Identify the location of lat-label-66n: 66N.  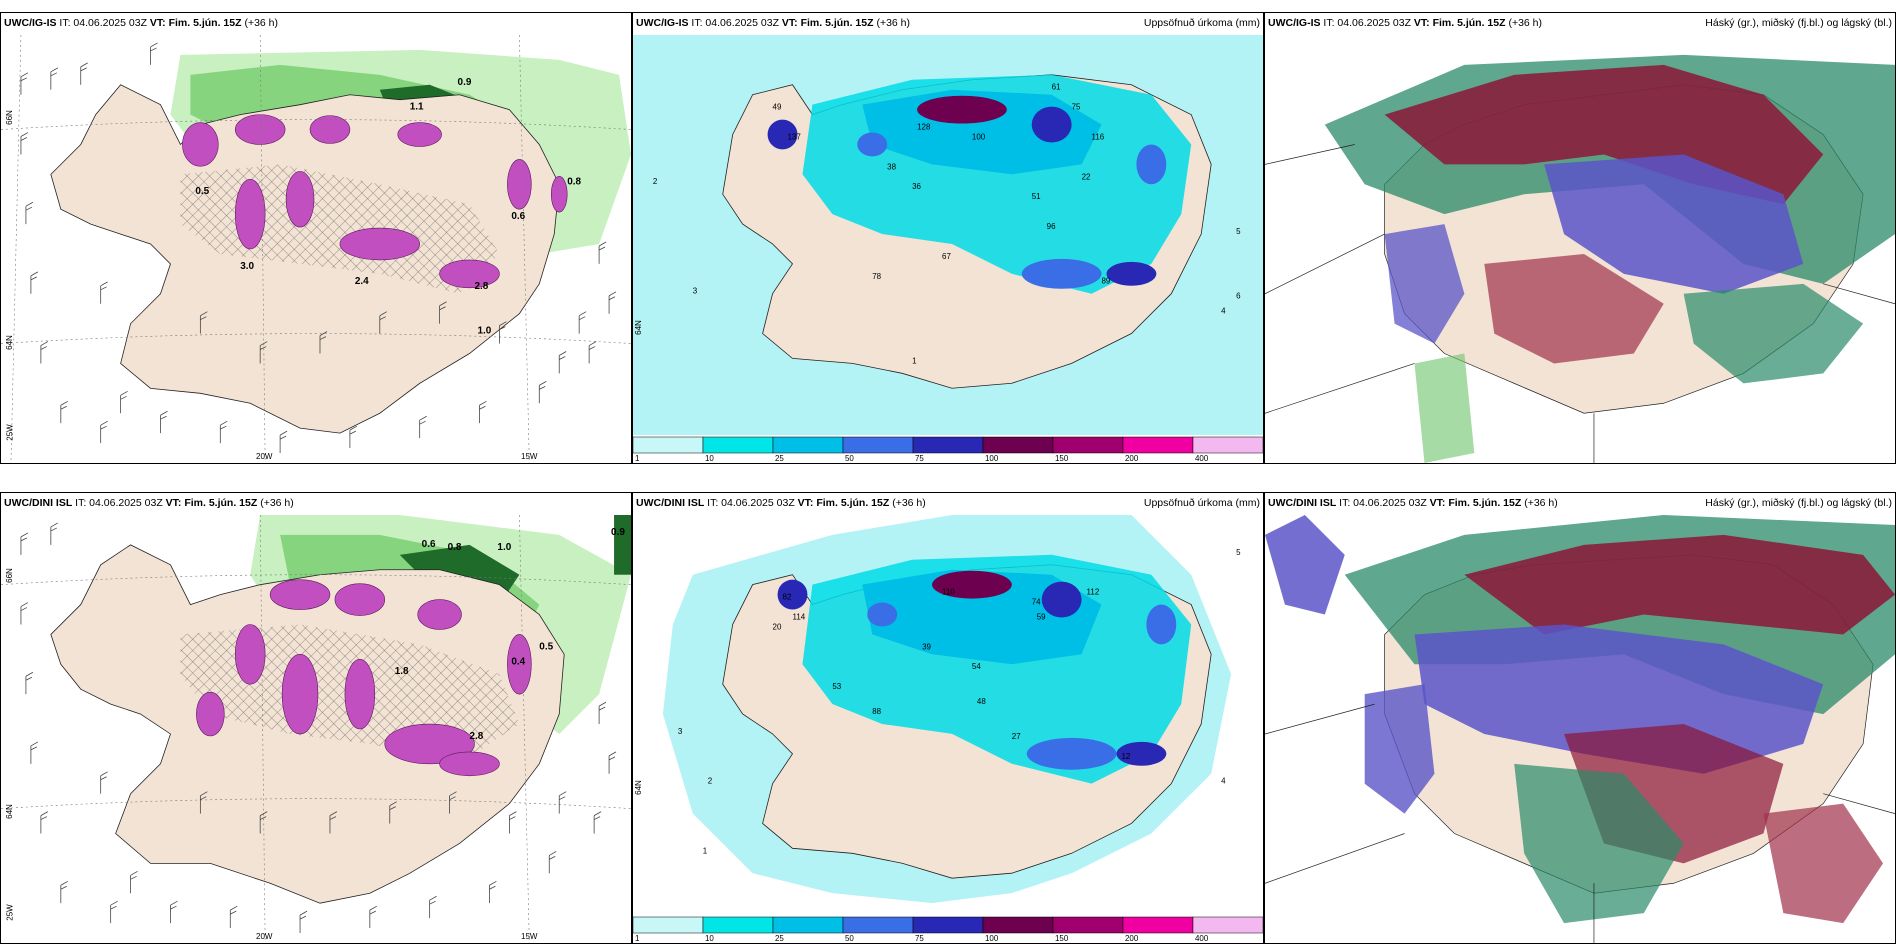
(9, 575).